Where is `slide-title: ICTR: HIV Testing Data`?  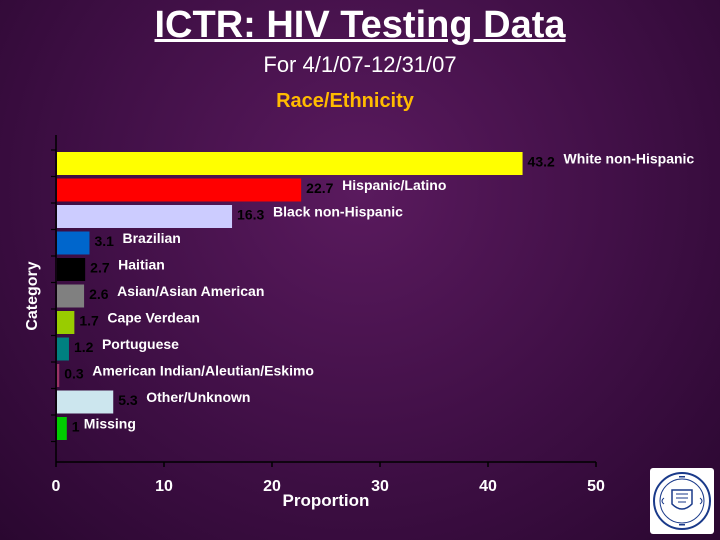 slide-title: ICTR: HIV Testing Data is located at coordinates (360, 25).